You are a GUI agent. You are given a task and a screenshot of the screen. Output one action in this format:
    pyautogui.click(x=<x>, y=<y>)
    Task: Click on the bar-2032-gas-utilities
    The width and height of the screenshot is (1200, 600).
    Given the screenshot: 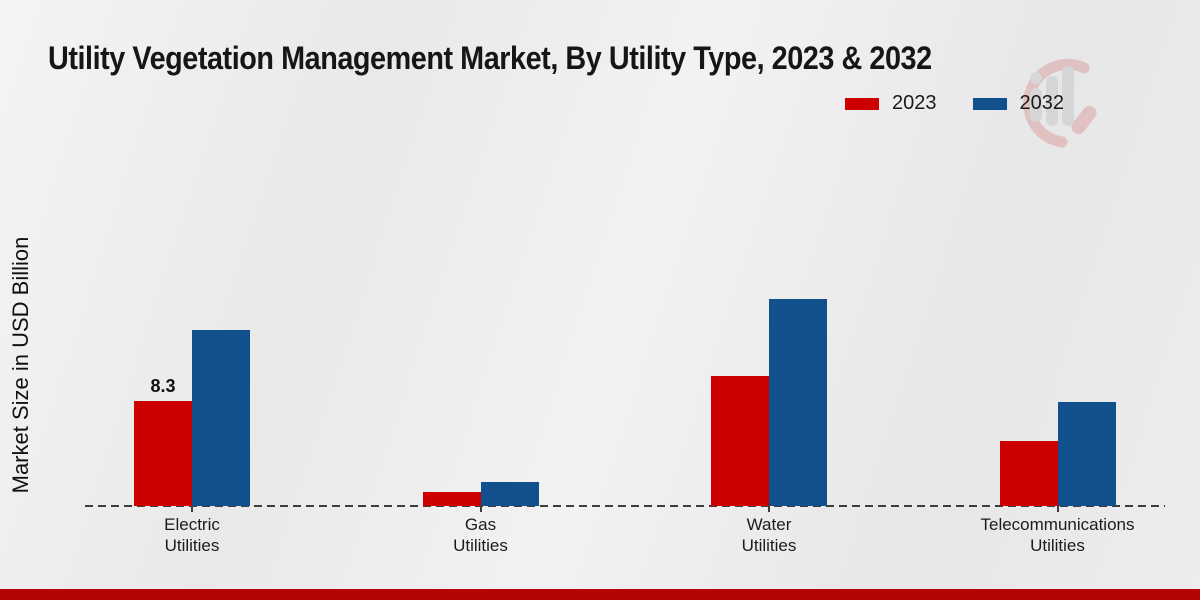 What is the action you would take?
    pyautogui.click(x=509, y=494)
    